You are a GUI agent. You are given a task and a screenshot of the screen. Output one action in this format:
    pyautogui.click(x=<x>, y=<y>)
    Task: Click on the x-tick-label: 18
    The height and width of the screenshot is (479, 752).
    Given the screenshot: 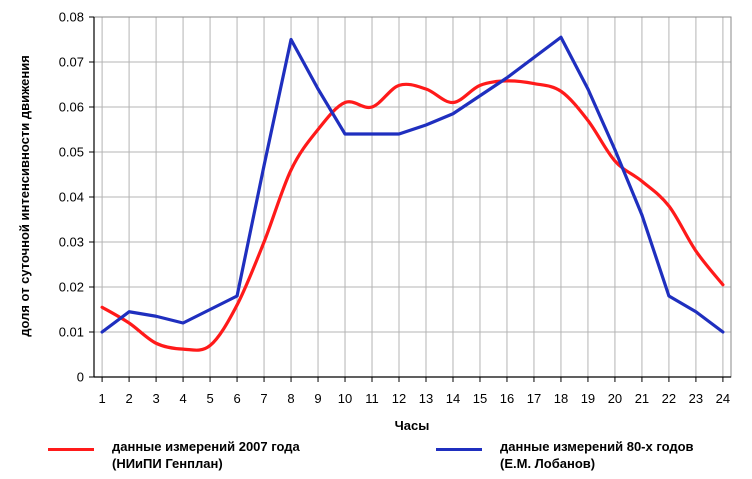 What is the action you would take?
    pyautogui.click(x=561, y=398)
    